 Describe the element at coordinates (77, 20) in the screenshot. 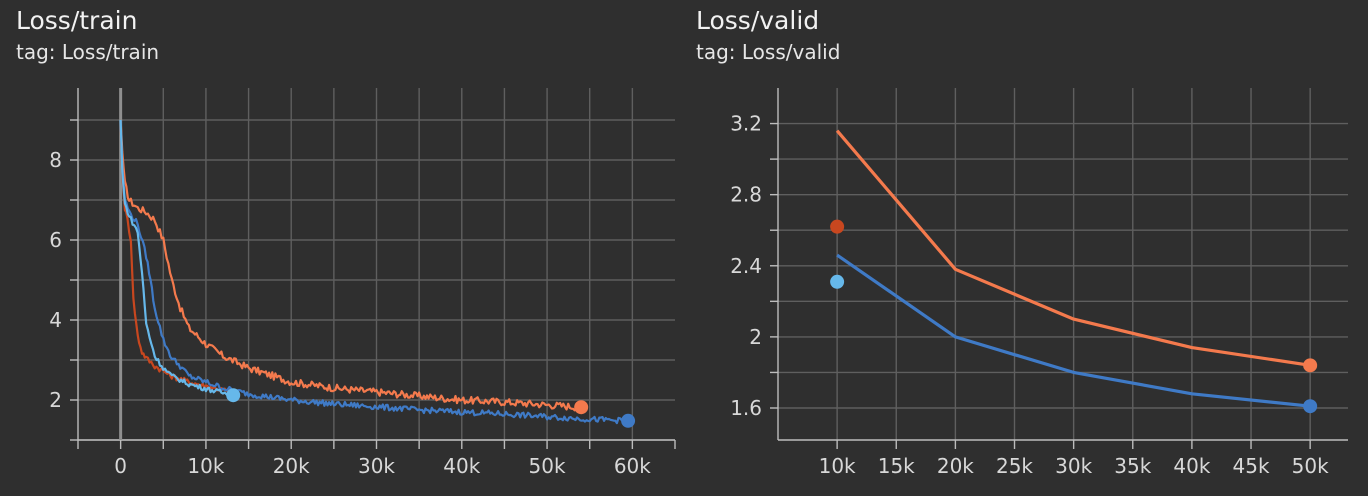

I see `chart-title: Loss/train` at that location.